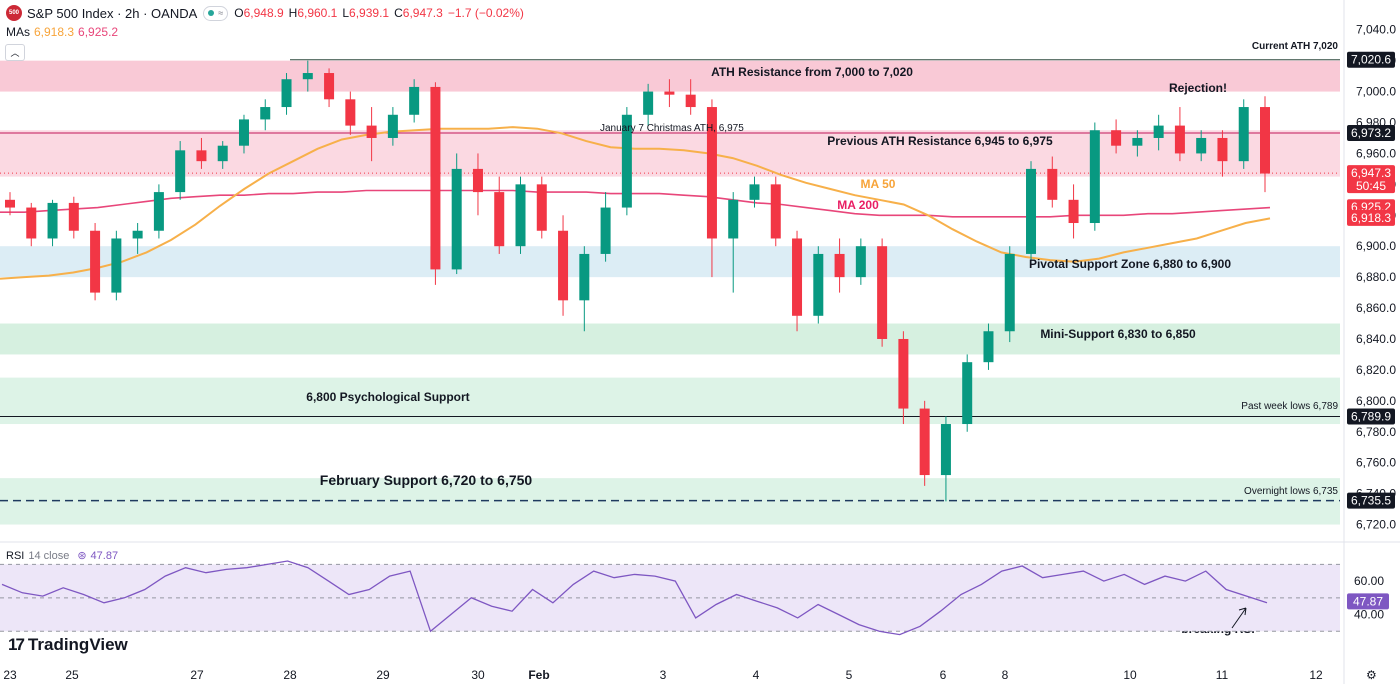  What do you see at coordinates (672, 128) in the screenshot?
I see `level-label-christmas-ath: January 7 Christmas ATH, 6,975` at bounding box center [672, 128].